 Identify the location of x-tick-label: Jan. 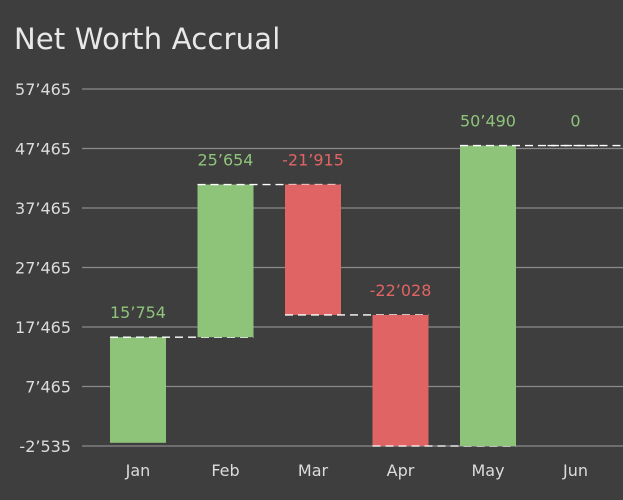
(138, 470).